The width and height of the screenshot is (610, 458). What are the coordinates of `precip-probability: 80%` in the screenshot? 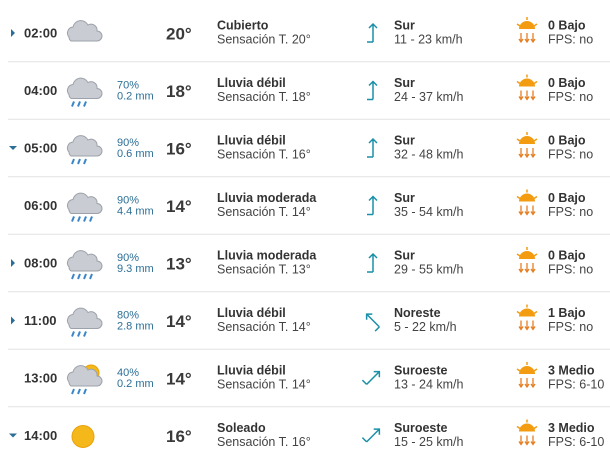 It's located at (128, 315).